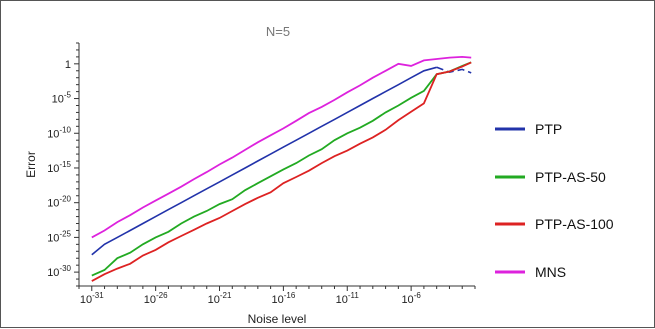 Image resolution: width=655 pixels, height=329 pixels. What do you see at coordinates (59, 132) in the screenshot?
I see `y-tick-label: 10-10` at bounding box center [59, 132].